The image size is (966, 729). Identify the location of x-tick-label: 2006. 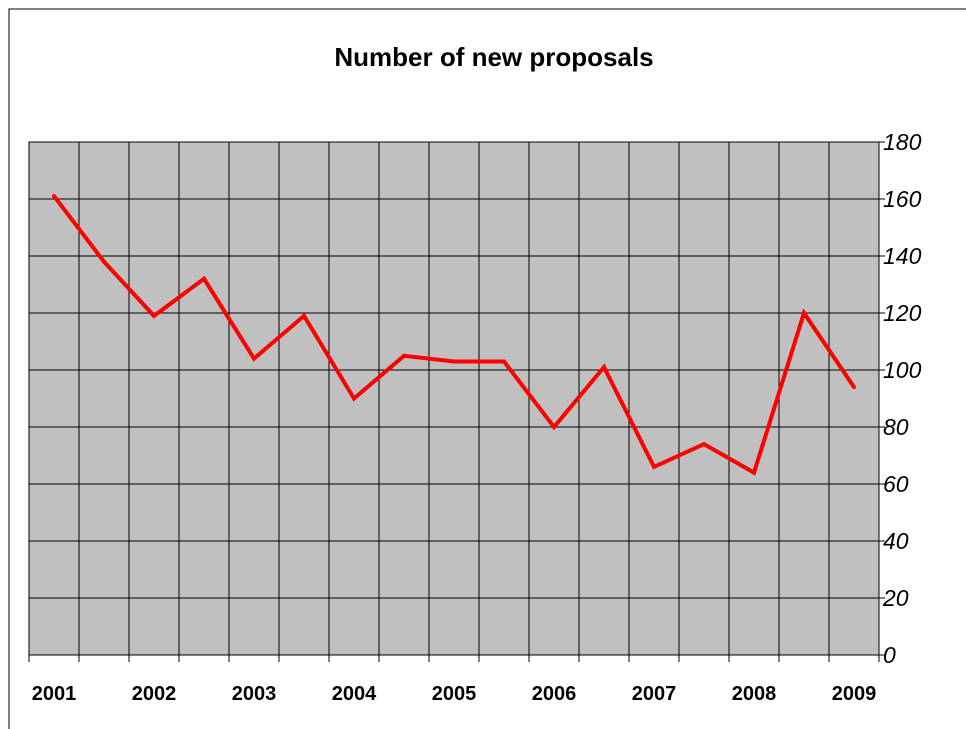
(554, 694).